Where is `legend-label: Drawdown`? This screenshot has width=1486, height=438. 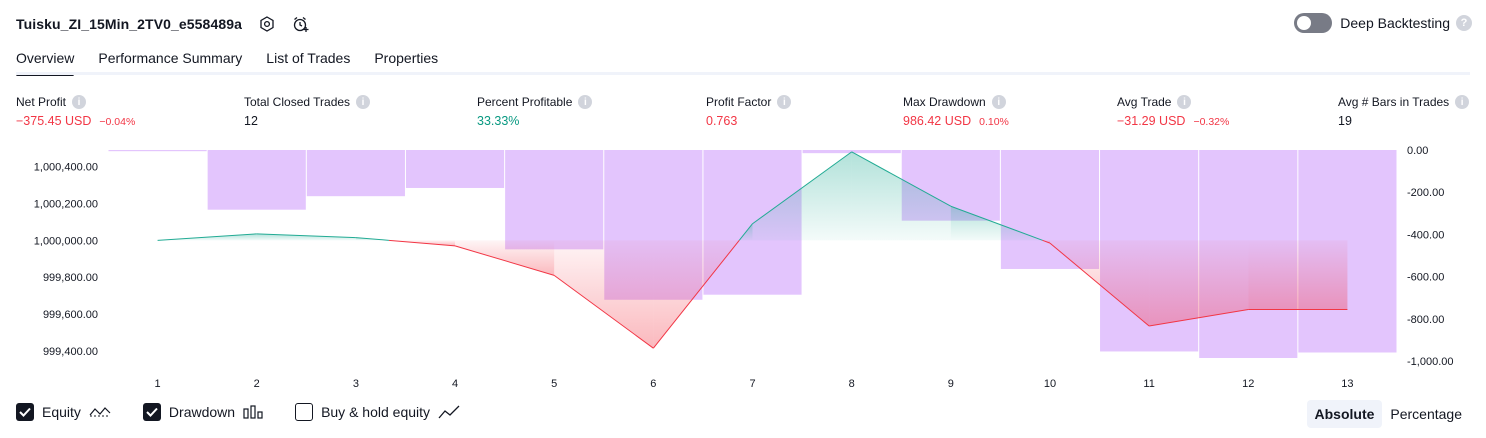 legend-label: Drawdown is located at coordinates (202, 412).